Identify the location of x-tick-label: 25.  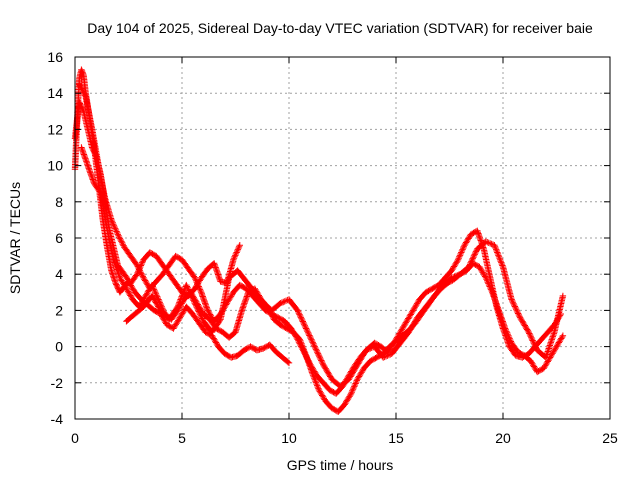
(610, 438).